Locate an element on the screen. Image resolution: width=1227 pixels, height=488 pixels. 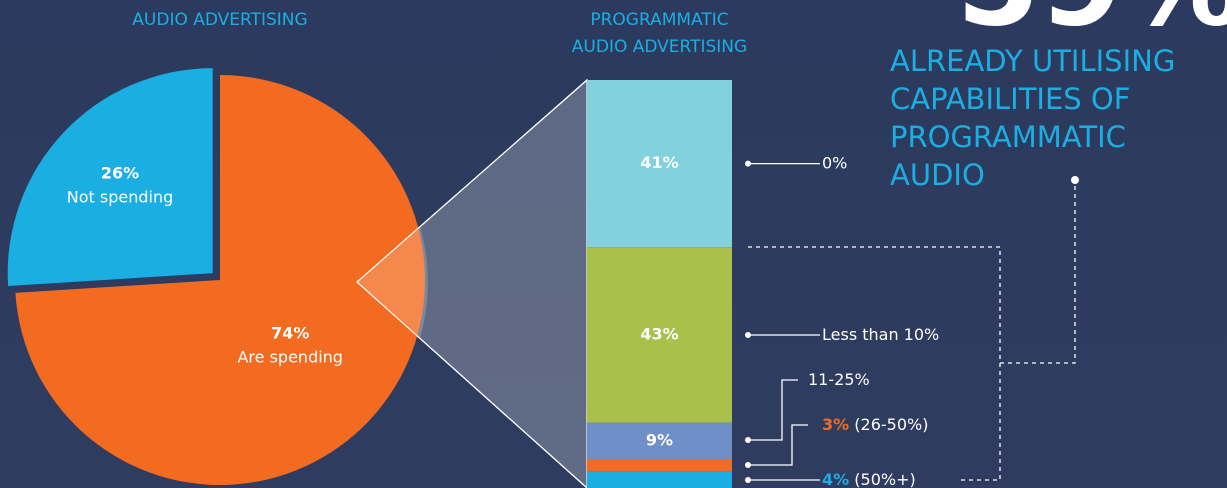
legend-label: 11-25% is located at coordinates (839, 379).